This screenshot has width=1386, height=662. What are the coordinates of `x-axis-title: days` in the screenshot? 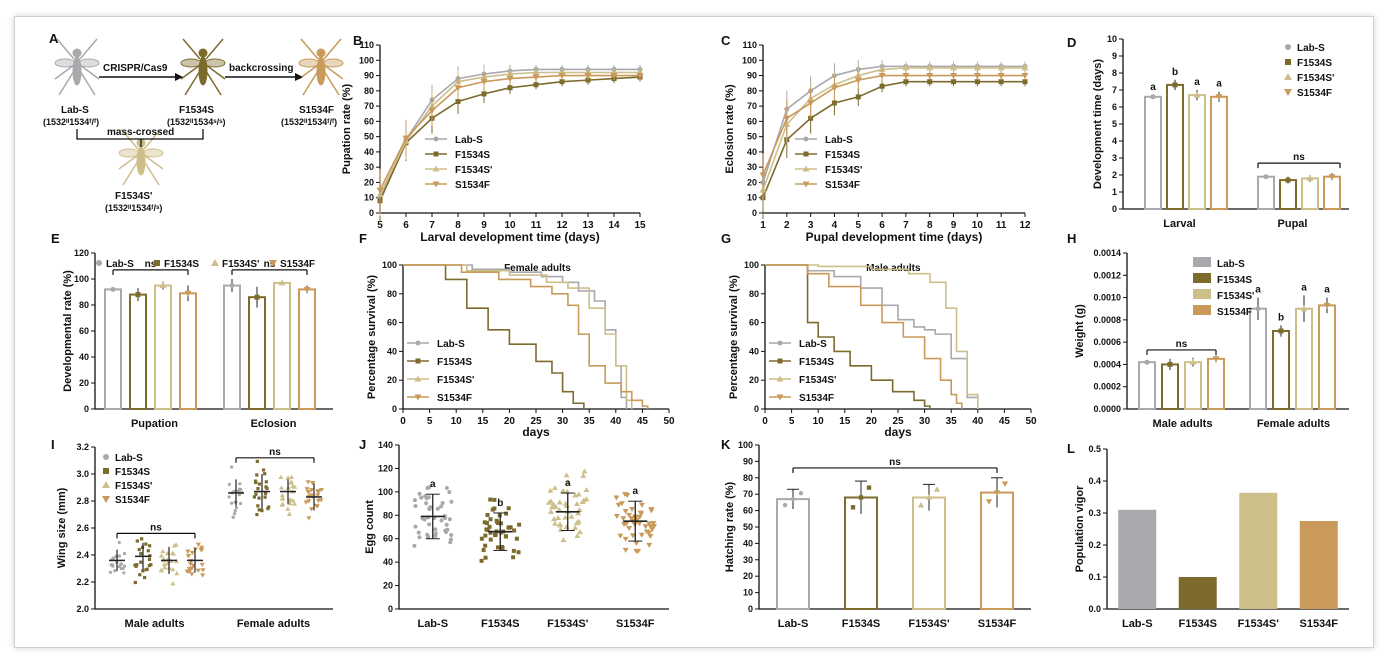 It's located at (536, 432).